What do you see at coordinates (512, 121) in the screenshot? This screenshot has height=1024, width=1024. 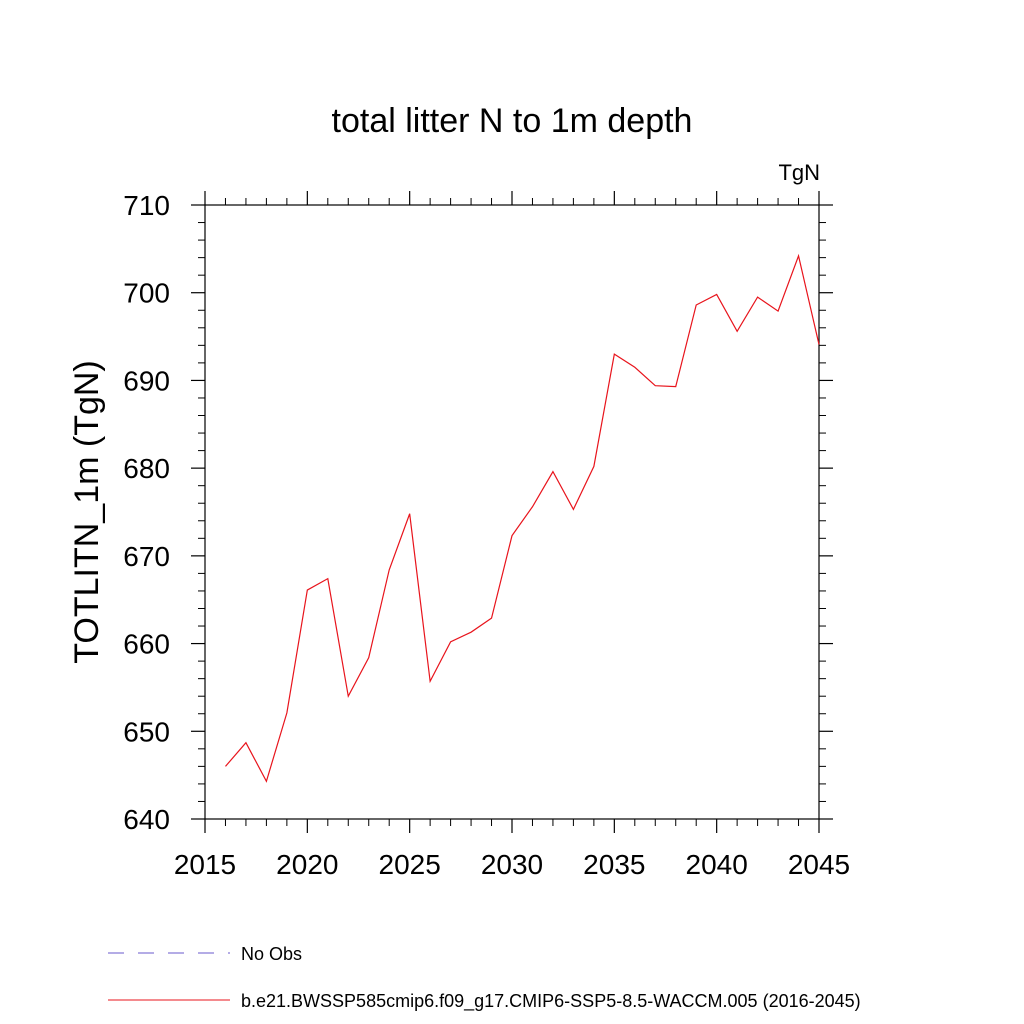 I see `chart-title: total litter N to 1m depth` at bounding box center [512, 121].